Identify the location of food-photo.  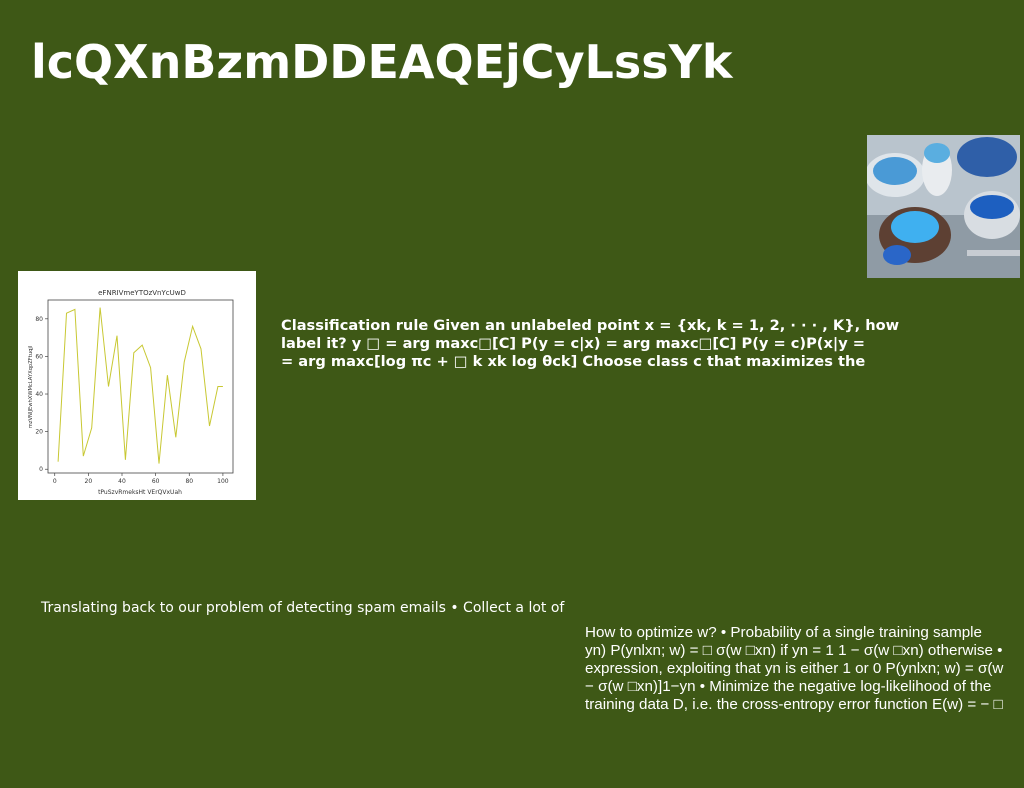
(943, 206).